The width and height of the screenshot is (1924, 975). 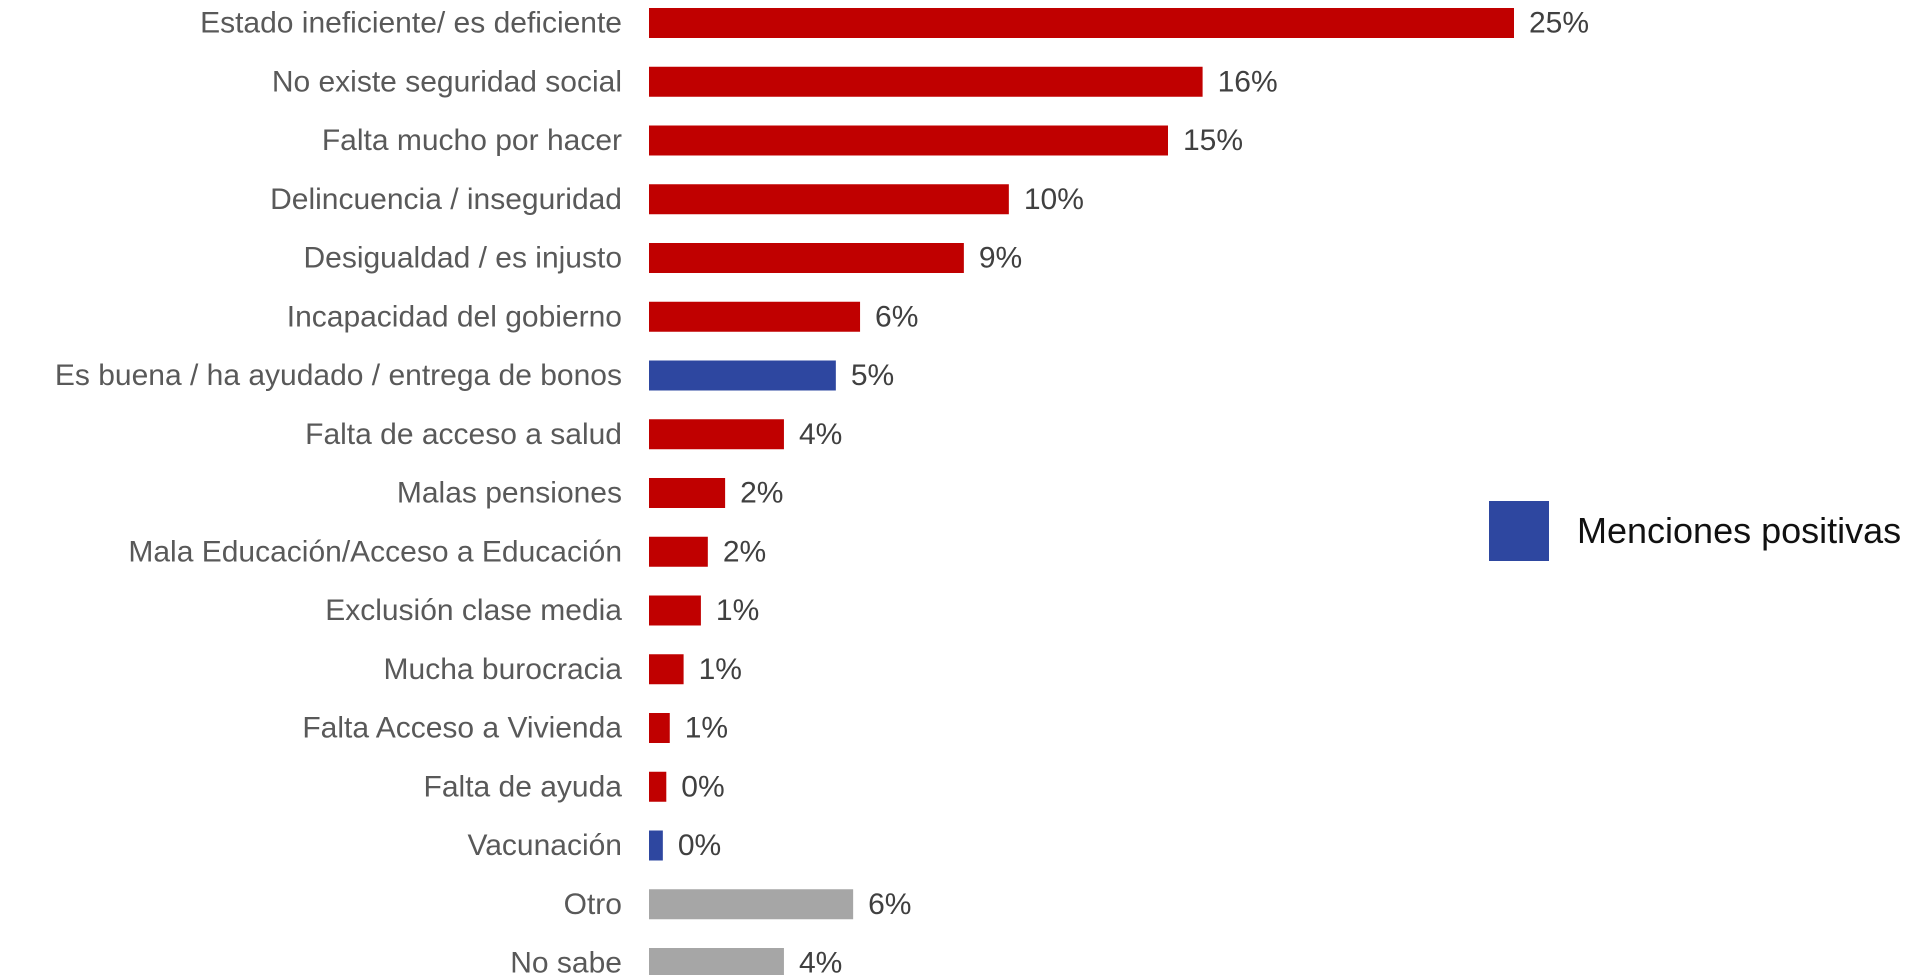 What do you see at coordinates (761, 493) in the screenshot?
I see `value-label-malas-pensiones: 2%` at bounding box center [761, 493].